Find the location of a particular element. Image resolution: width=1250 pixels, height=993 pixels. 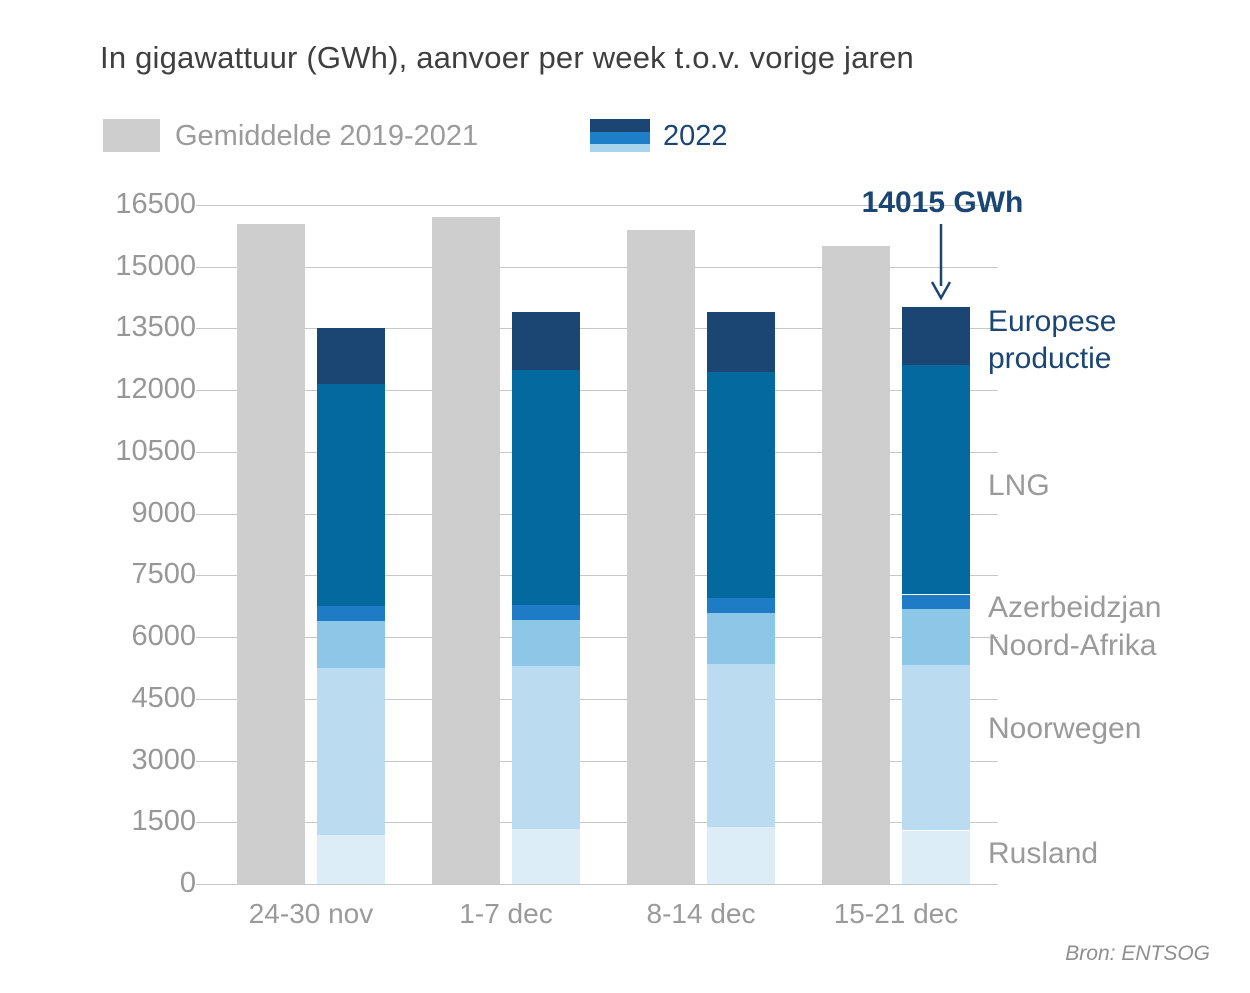

y-axis-tick-label: 0 is located at coordinates (187, 883).